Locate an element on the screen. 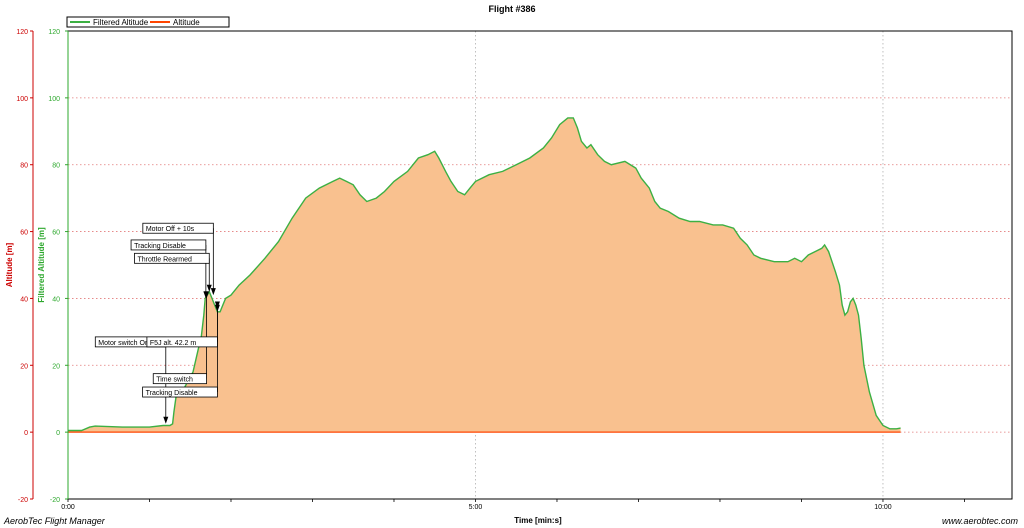  y-tick-label-right: 80 is located at coordinates (56, 166).